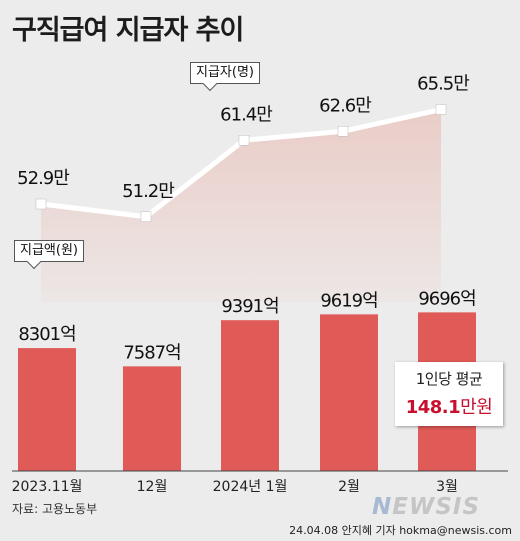 This screenshot has height=541, width=520. Describe the element at coordinates (349, 487) in the screenshot. I see `x-tick-label: 2월` at that location.